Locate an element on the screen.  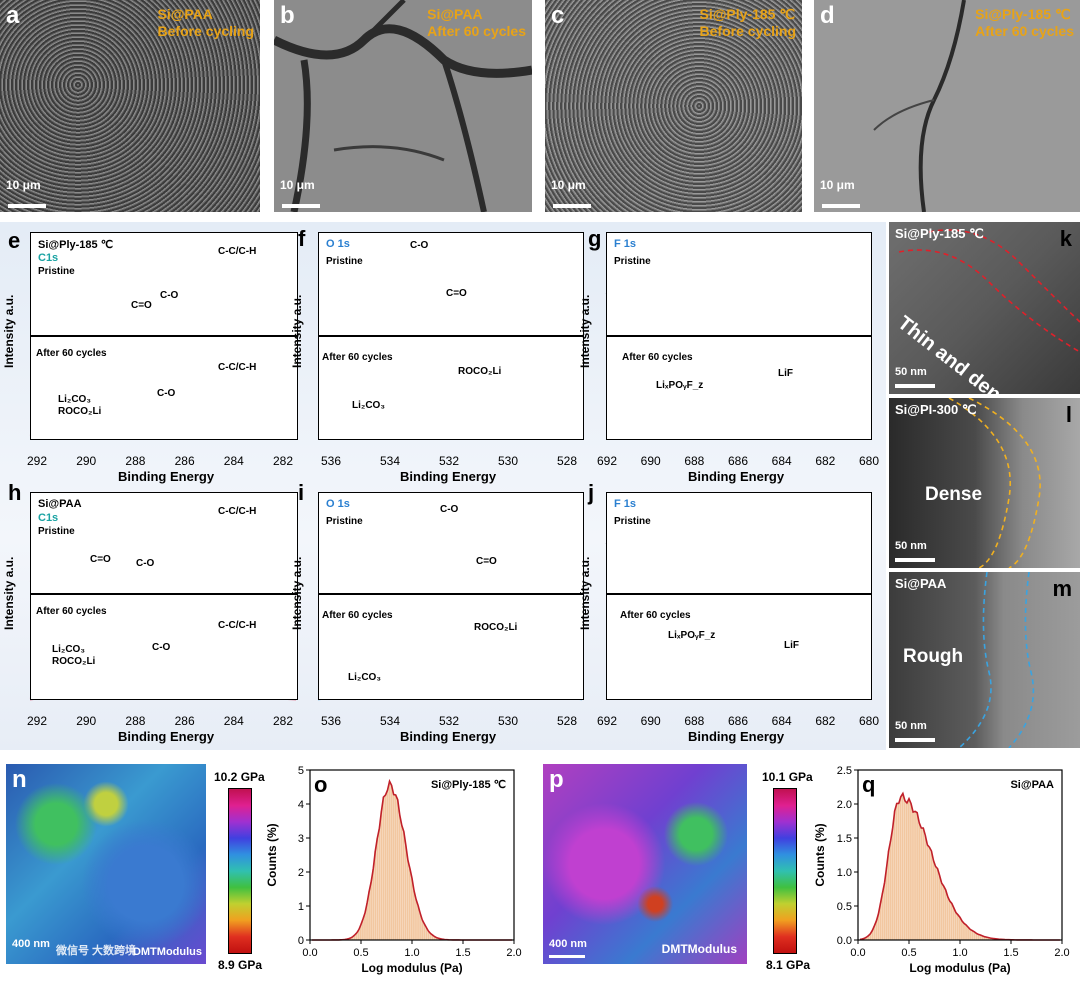
x-tick-label: 0.0 is located at coordinates (309, 953).